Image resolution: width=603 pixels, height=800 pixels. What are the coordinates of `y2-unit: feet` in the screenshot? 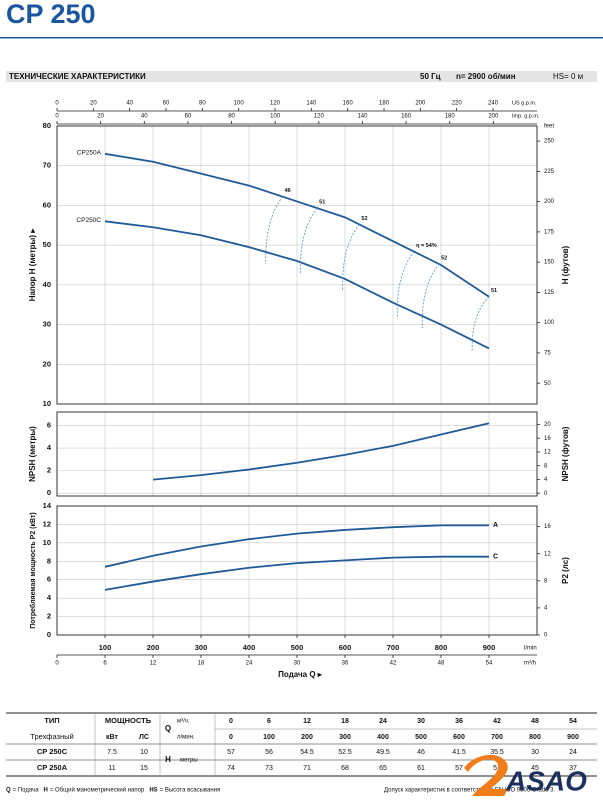 It's located at (549, 127).